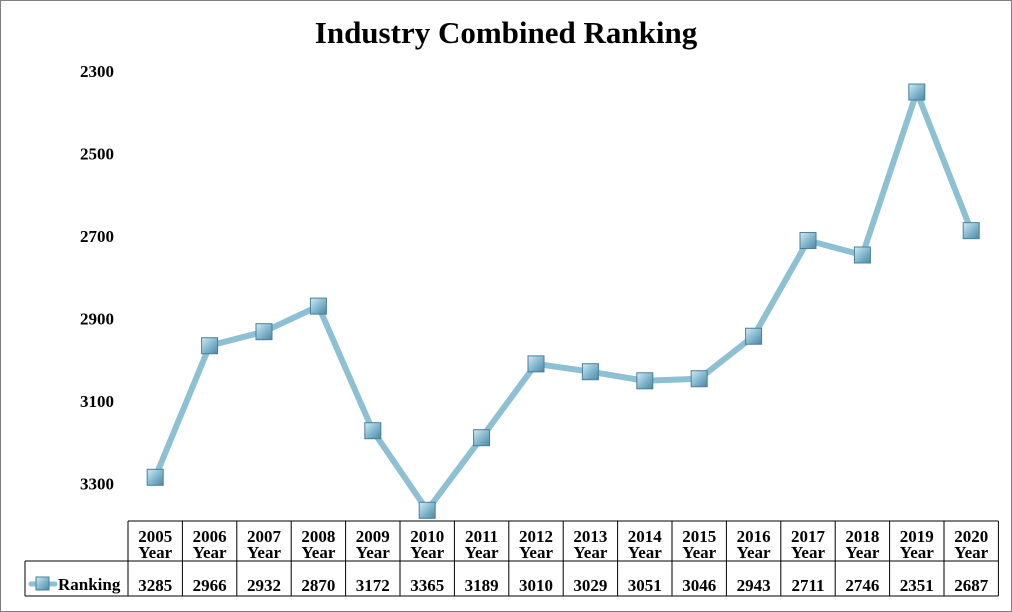  What do you see at coordinates (590, 585) in the screenshot?
I see `value-label: 3029` at bounding box center [590, 585].